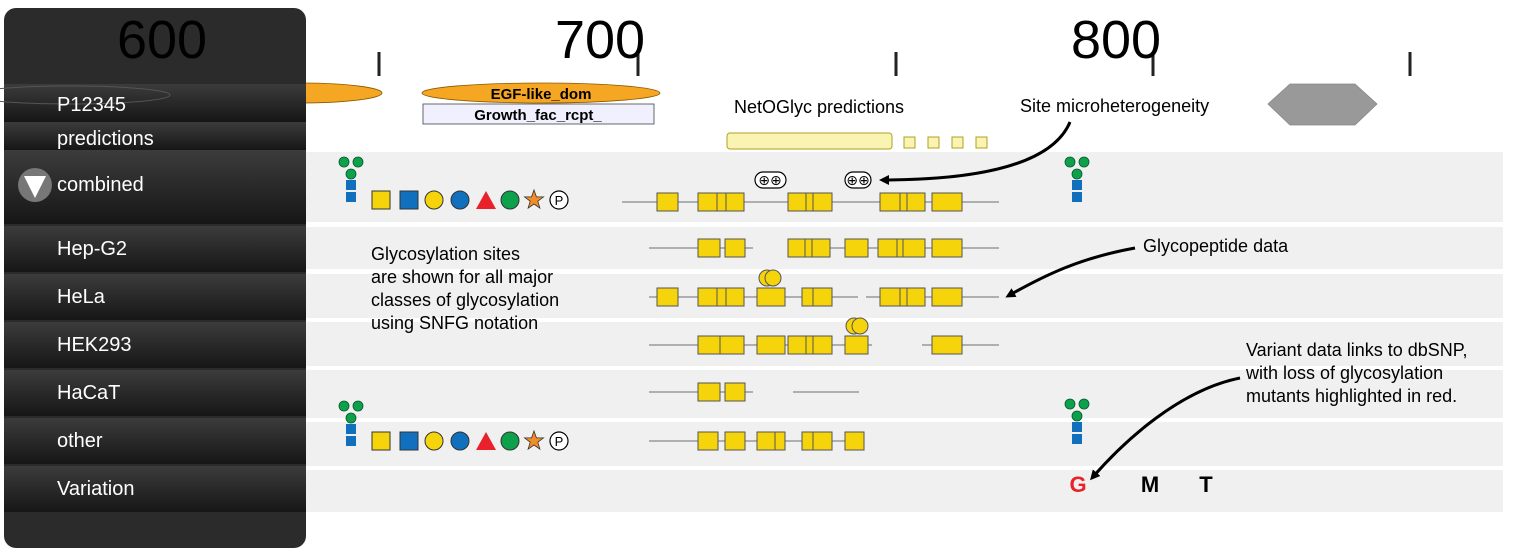 The height and width of the screenshot is (560, 1514). I want to click on microheterogeneity-symbol: ⊕⊕, so click(769, 181).